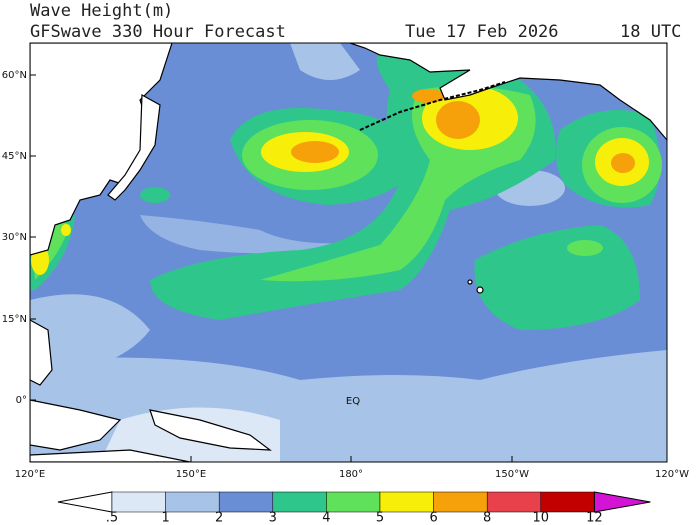 The width and height of the screenshot is (700, 525). Describe the element at coordinates (101, 11) in the screenshot. I see `title: Wave Height(m)` at that location.